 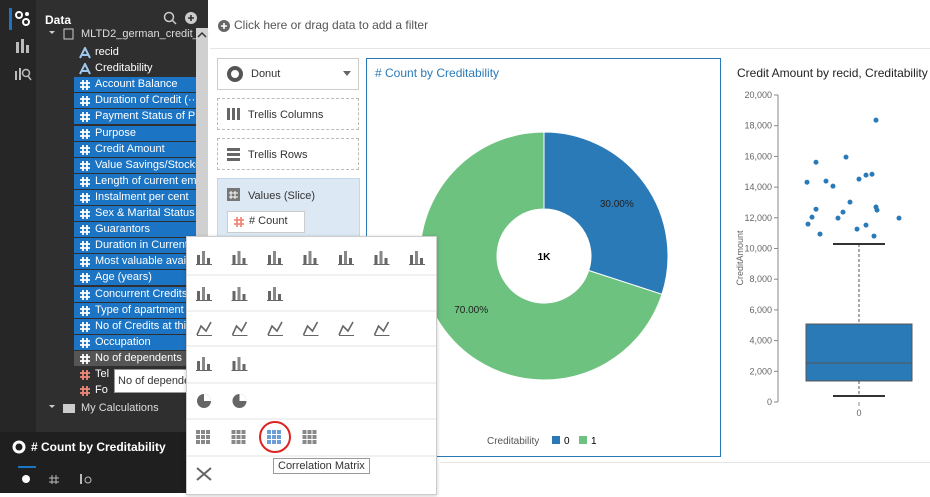 What do you see at coordinates (145, 116) in the screenshot?
I see `field-name: Payment Status of P···` at bounding box center [145, 116].